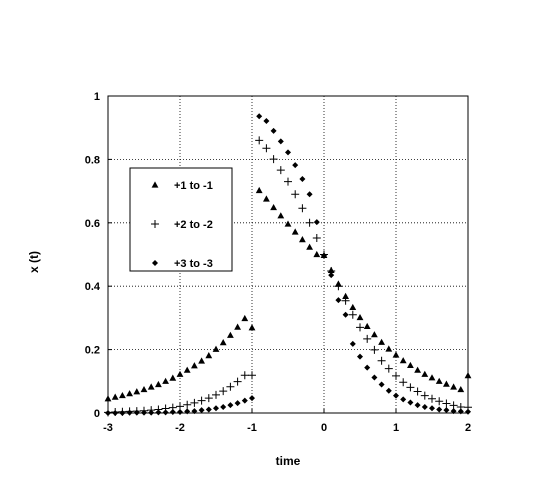 The image size is (540, 483). What do you see at coordinates (287, 421) in the screenshot?
I see `x-axis-ticks: -3 -2 -1 0 1 2` at bounding box center [287, 421].